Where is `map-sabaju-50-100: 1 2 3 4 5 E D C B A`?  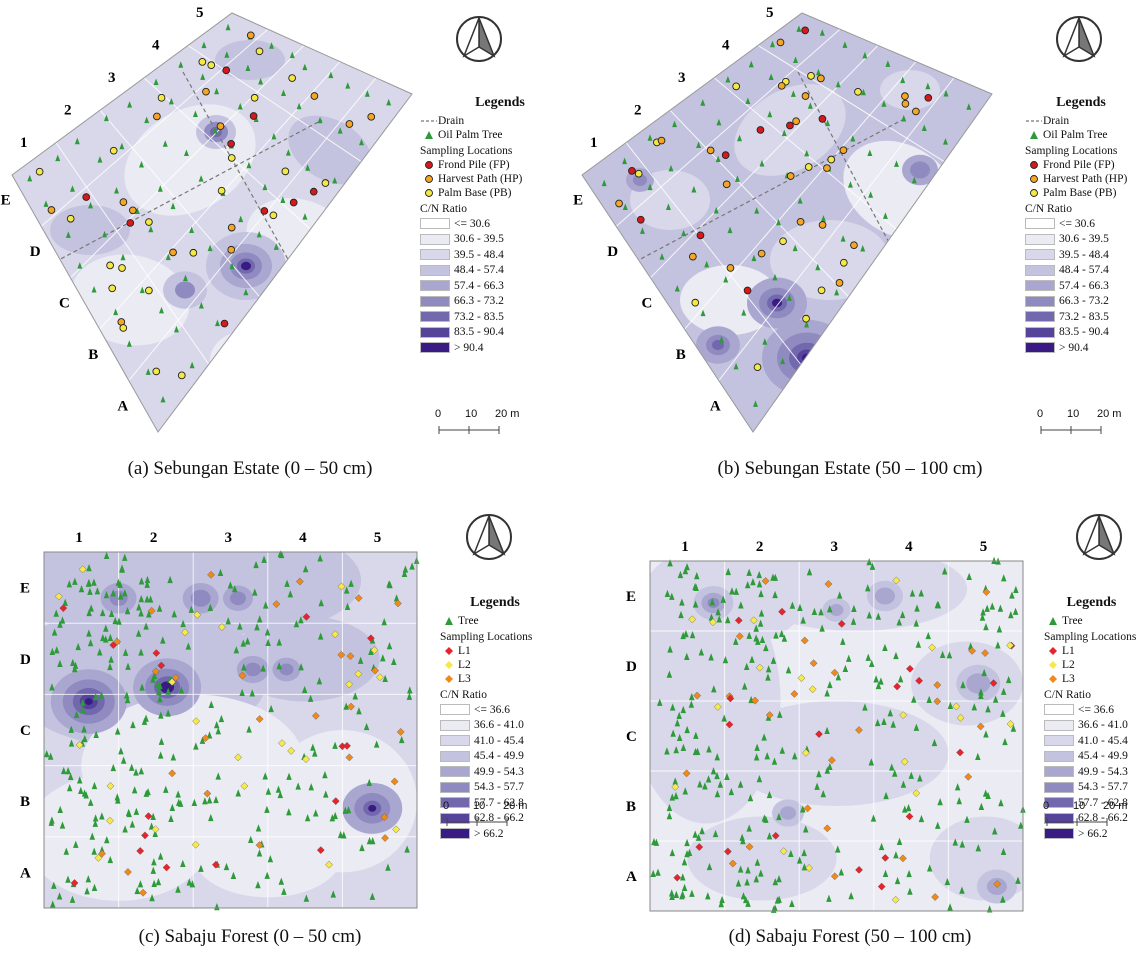
map-sabaju-50-100: 1 2 3 4 5 E D C B A is located at coordinates (826, 726).